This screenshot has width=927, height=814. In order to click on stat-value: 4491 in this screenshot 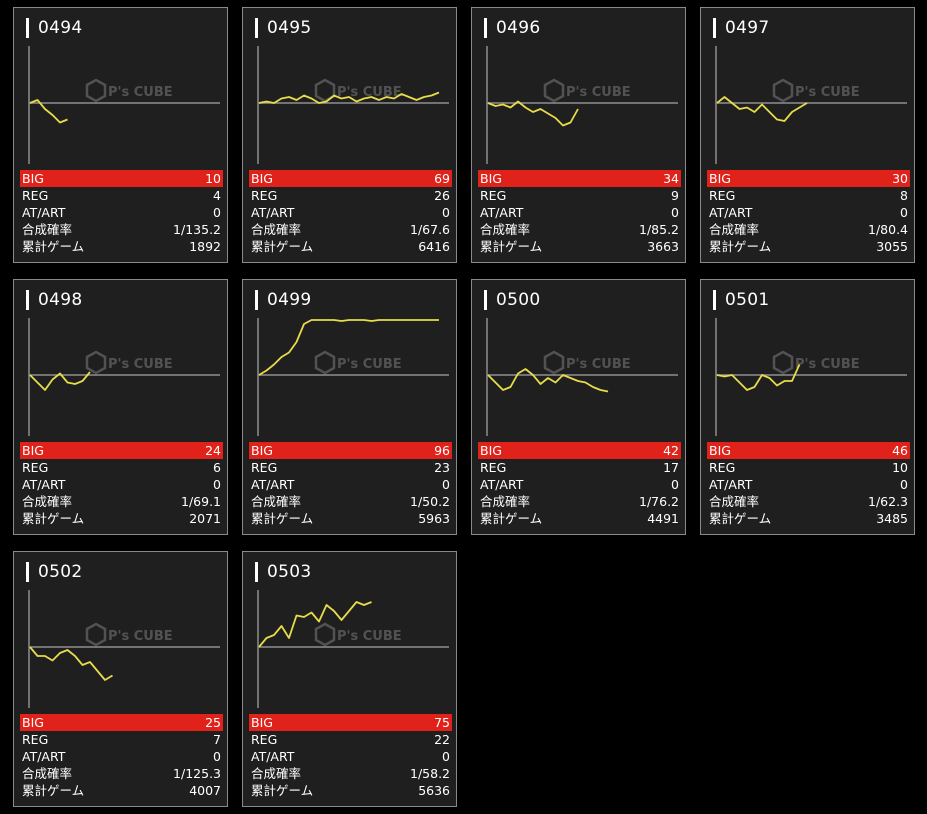, I will do `click(663, 518)`.